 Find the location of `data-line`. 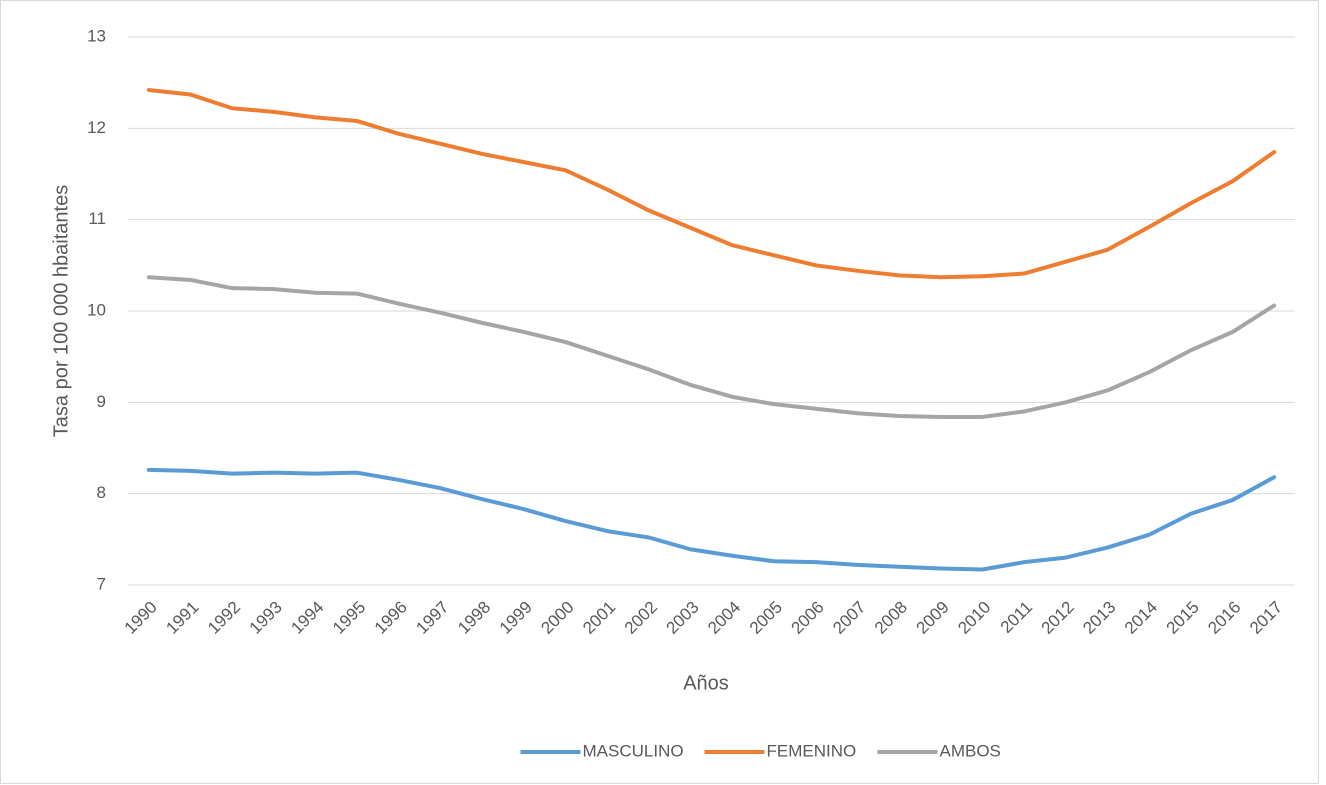

data-line is located at coordinates (711, 519).